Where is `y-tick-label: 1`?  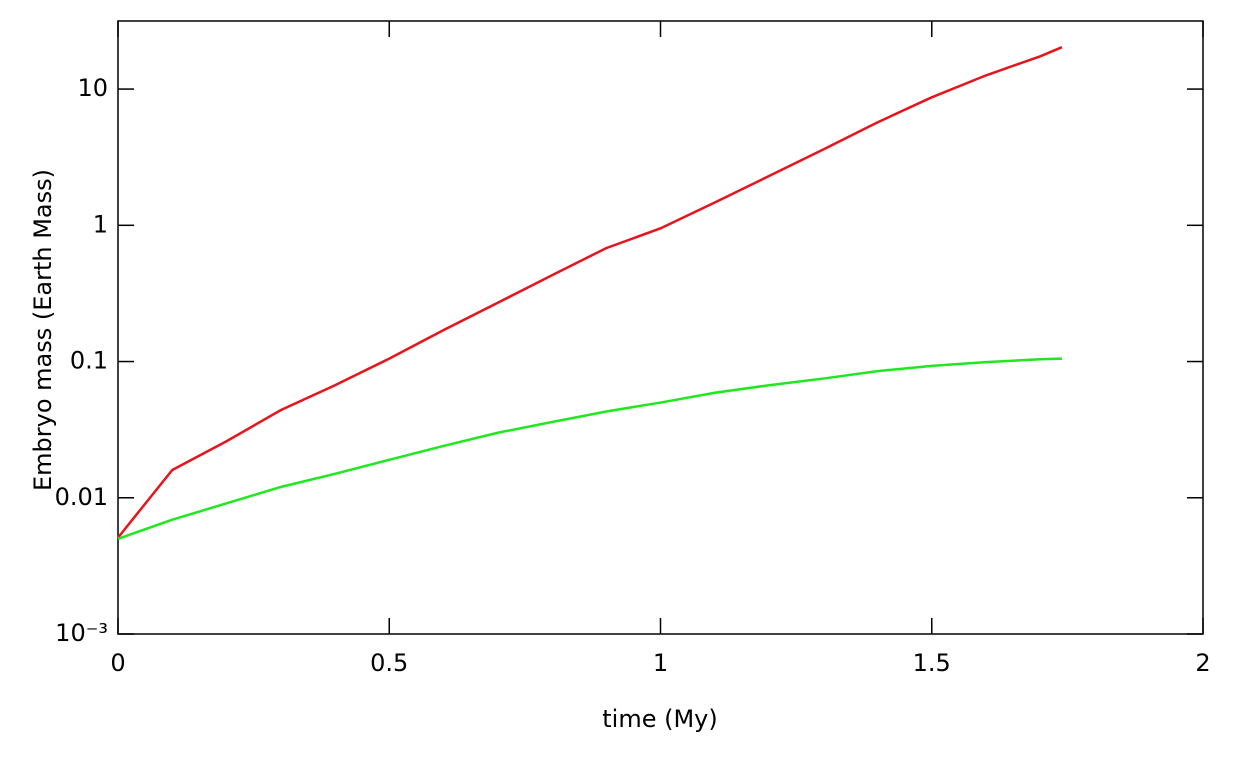 y-tick-label: 1 is located at coordinates (100, 224).